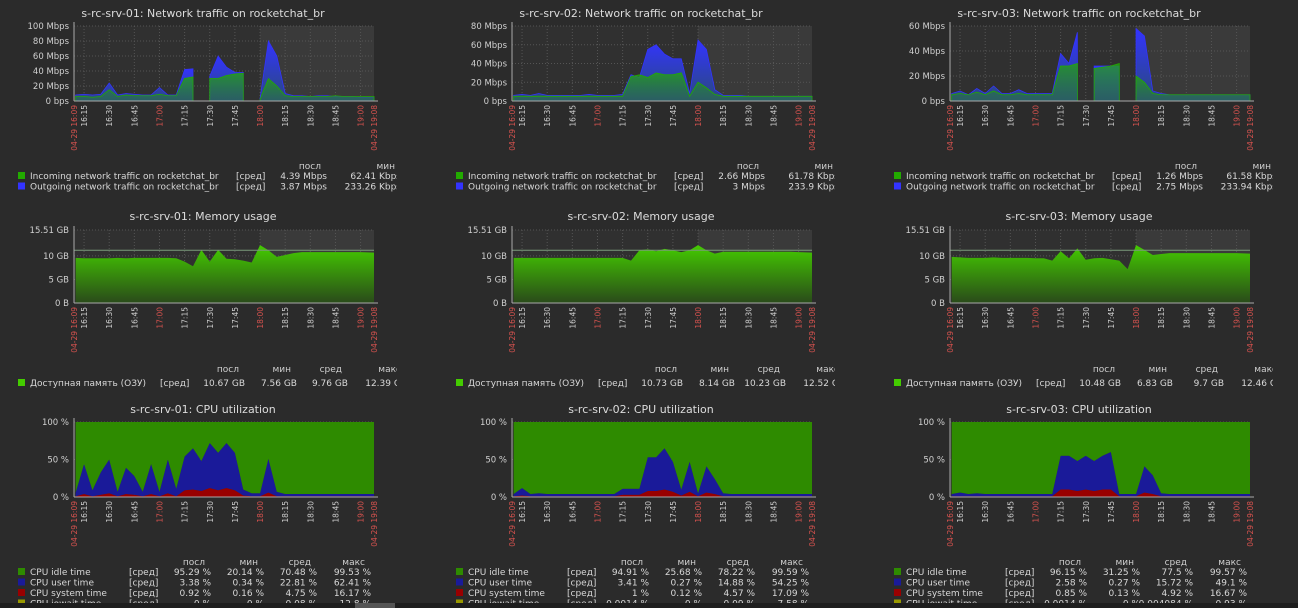  I want to click on legend-value-min: 6.83 GB, so click(1155, 384).